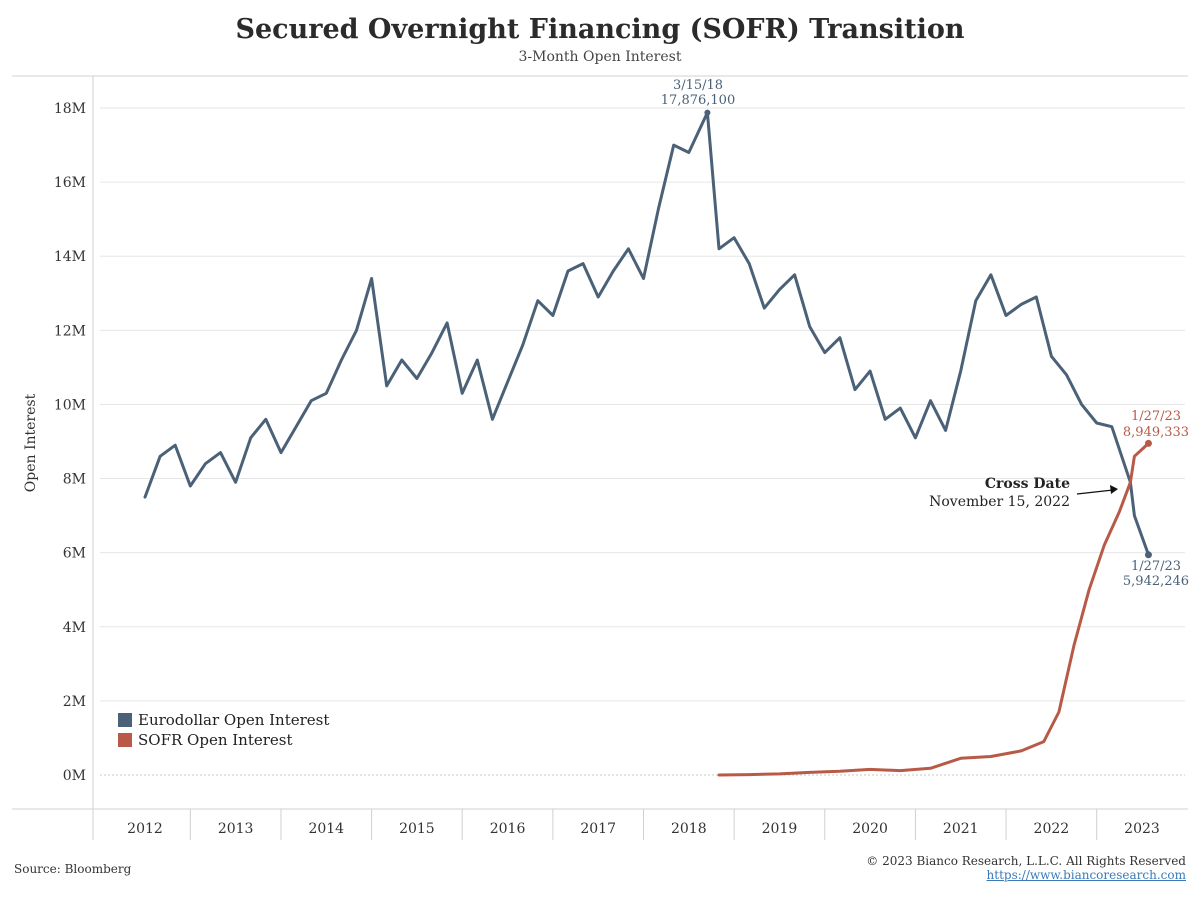 The height and width of the screenshot is (900, 1200). Describe the element at coordinates (1148, 555) in the screenshot. I see `eurodollar-end-point` at that location.